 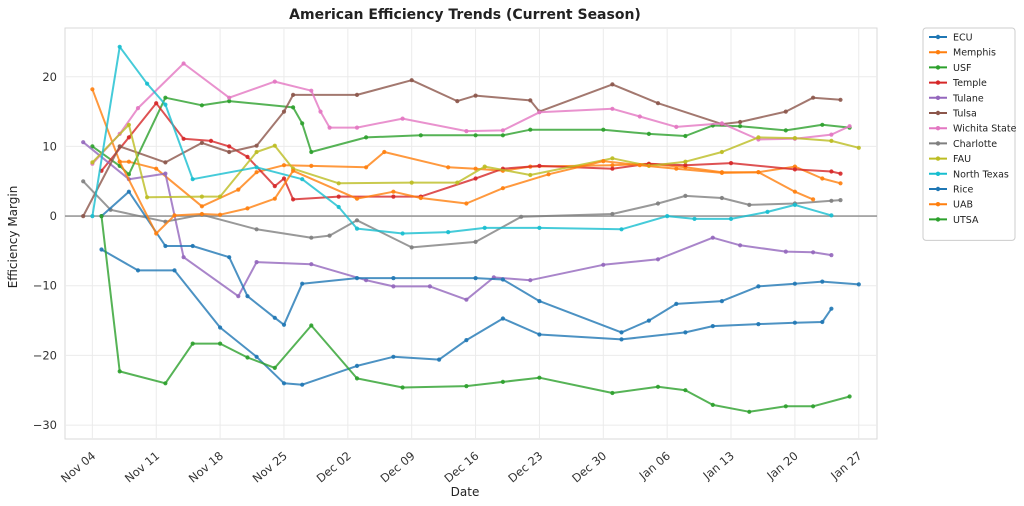 What do you see at coordinates (465, 492) in the screenshot?
I see `x-axis-label: Date` at bounding box center [465, 492].